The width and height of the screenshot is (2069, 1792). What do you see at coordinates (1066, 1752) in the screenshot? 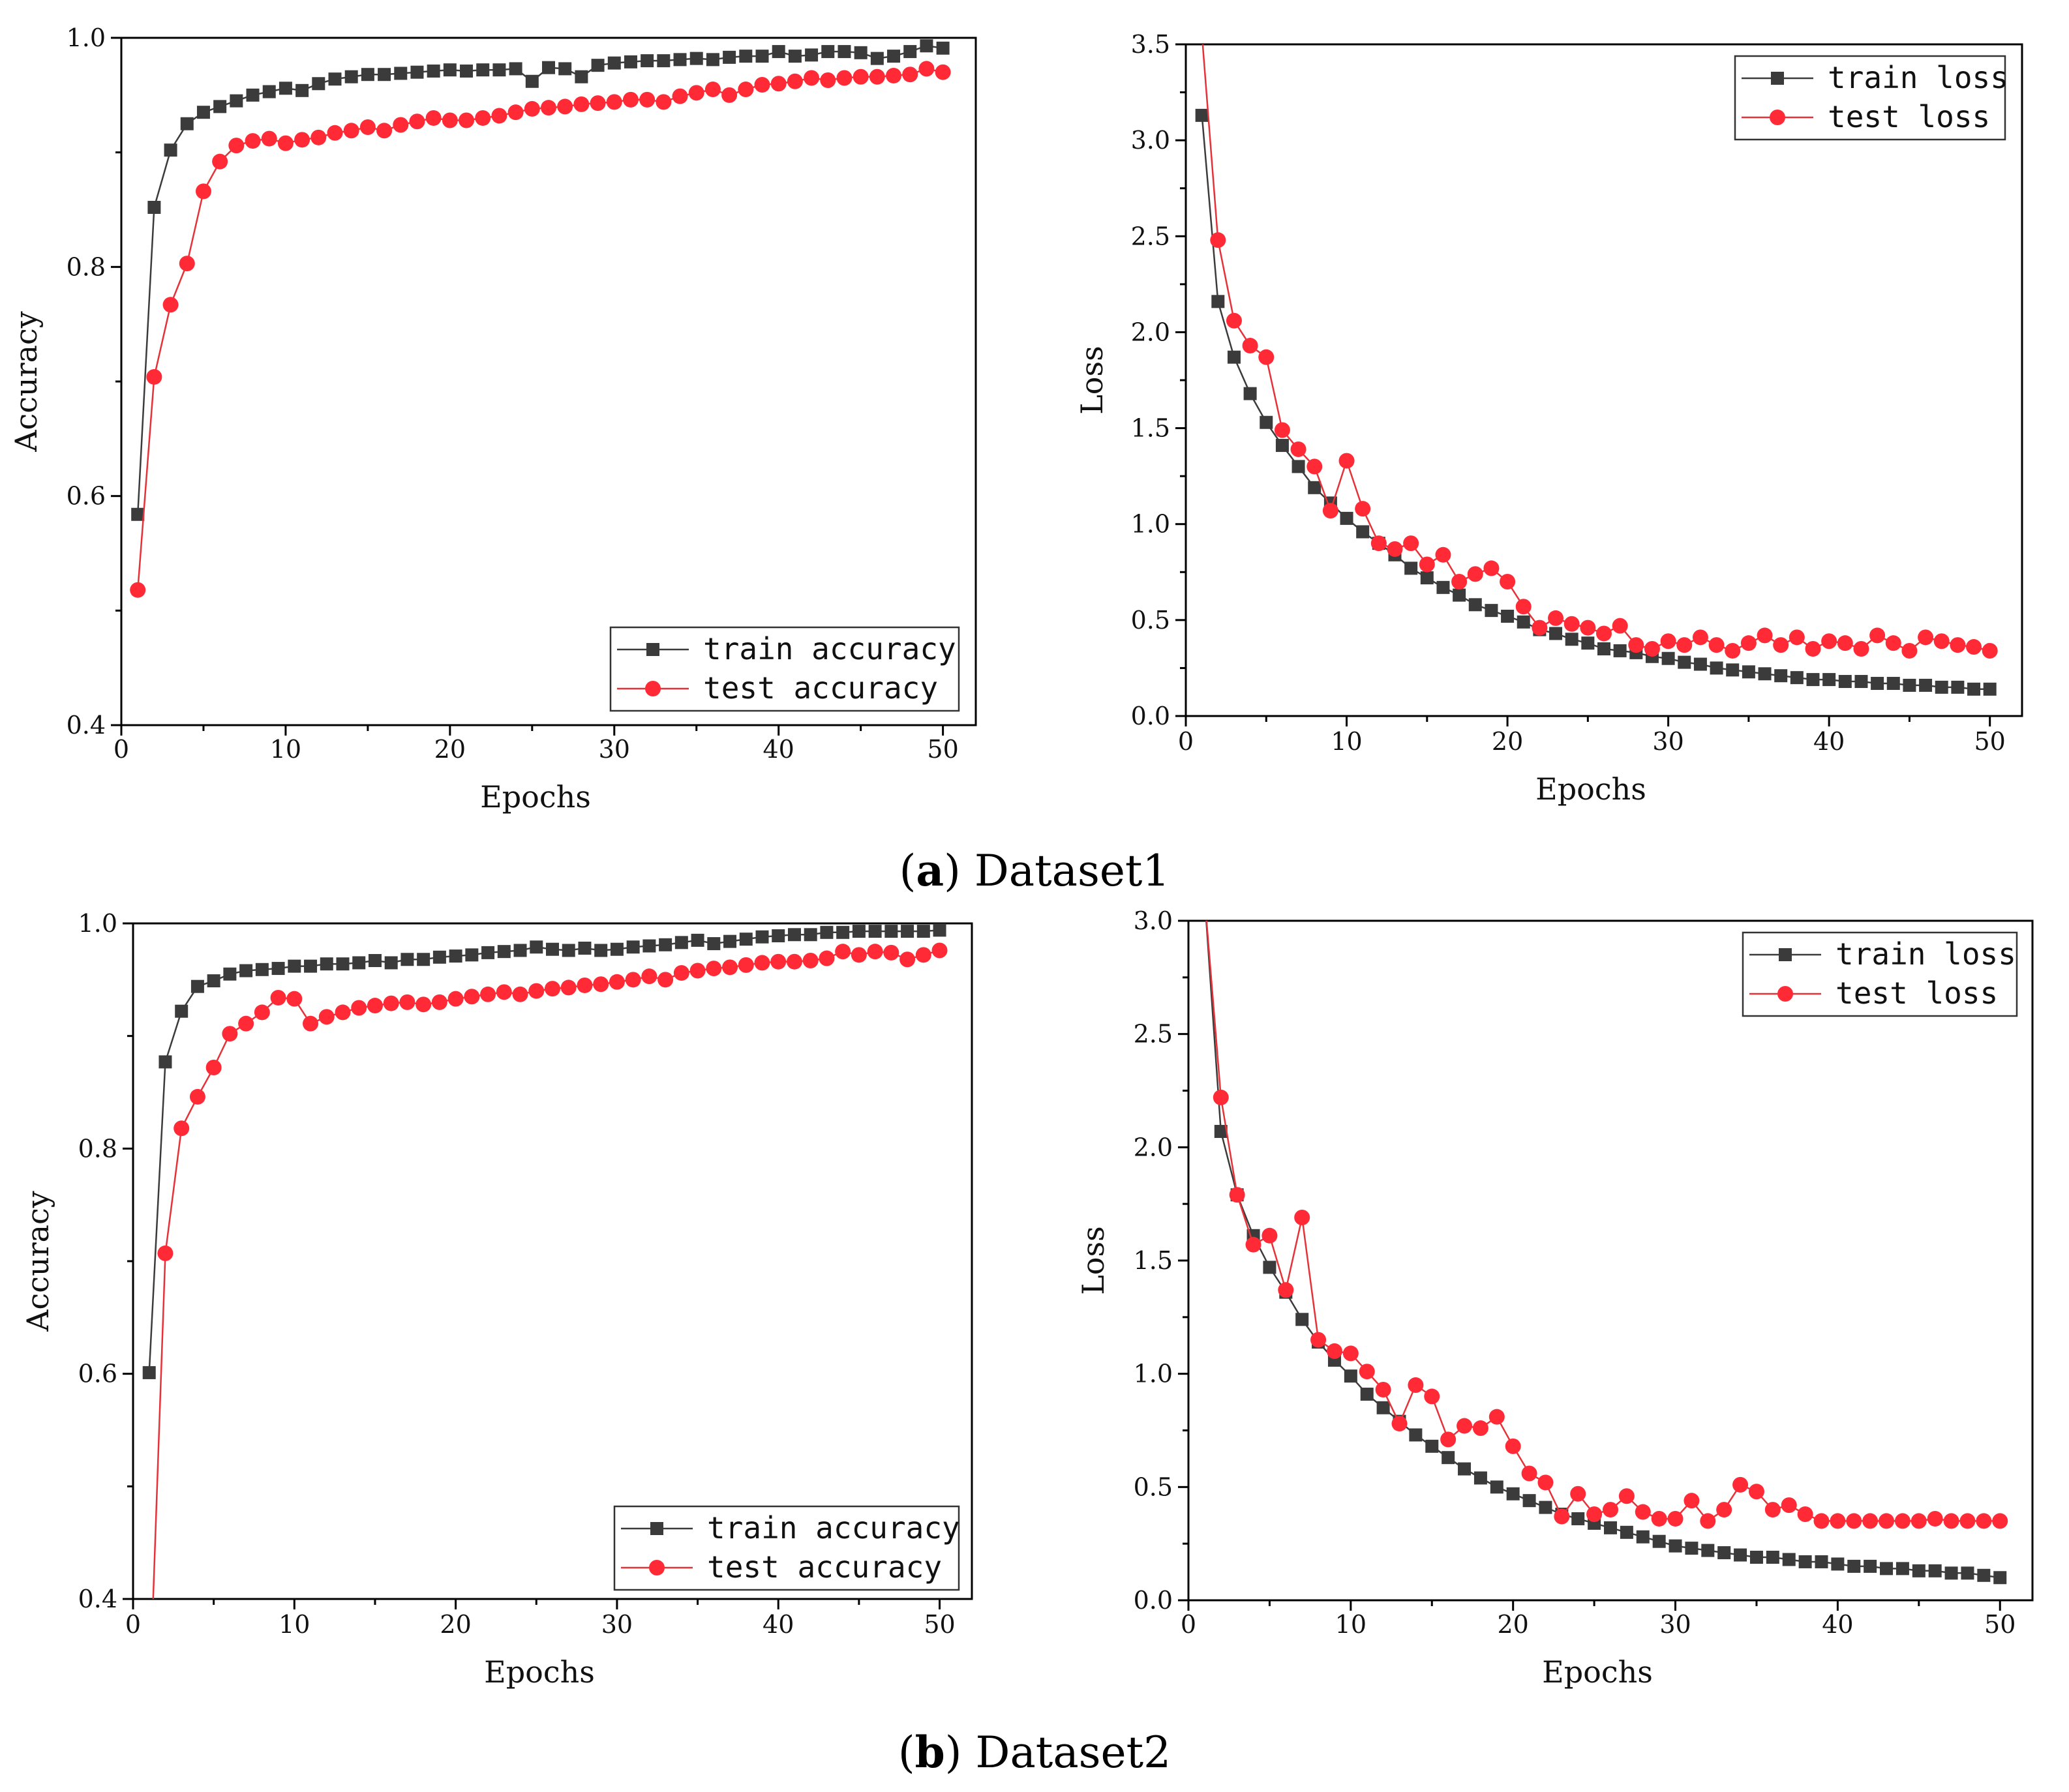
I see `caption-b-text: Dataset2` at bounding box center [1066, 1752].